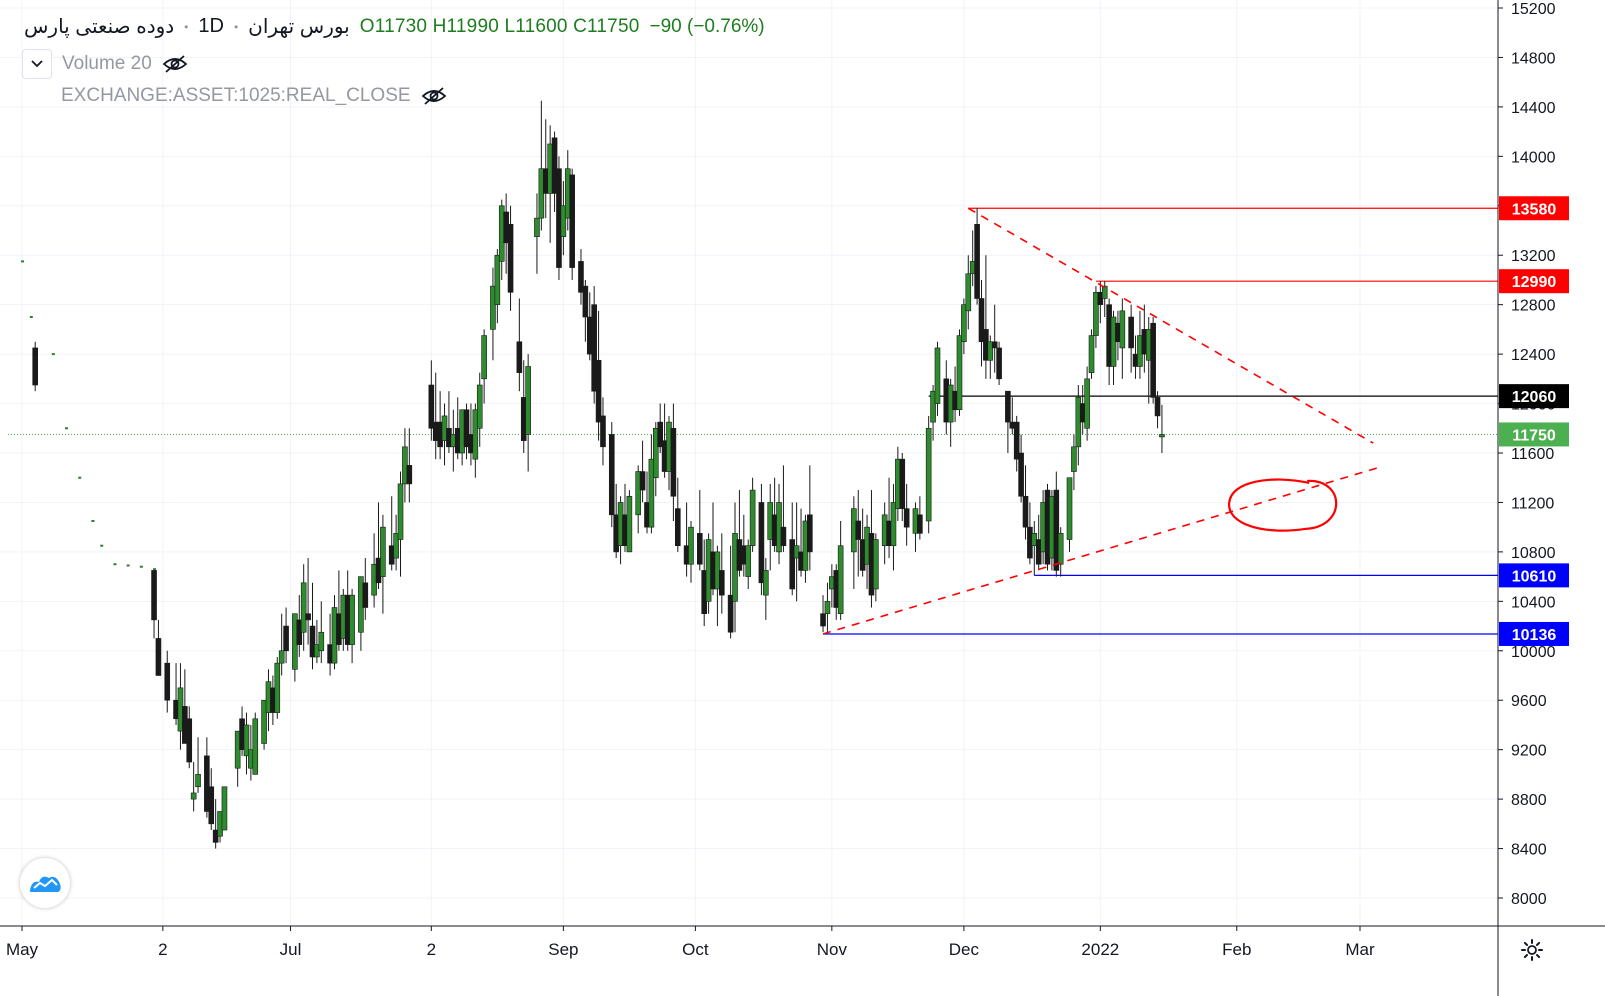  I want to click on y-tick-label: 13200, so click(1533, 256).